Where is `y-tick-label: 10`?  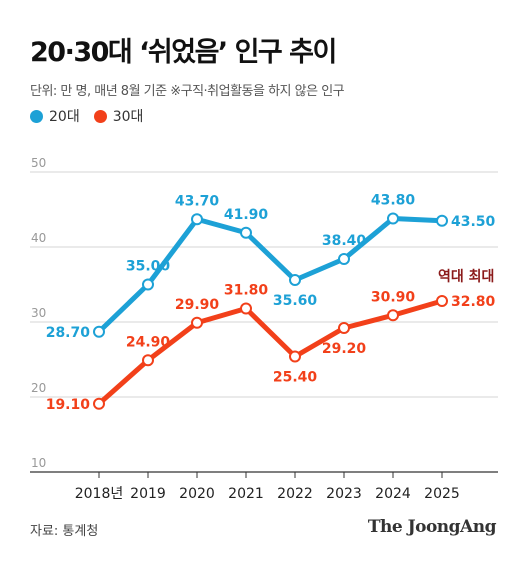
y-tick-label: 10 is located at coordinates (38, 463).